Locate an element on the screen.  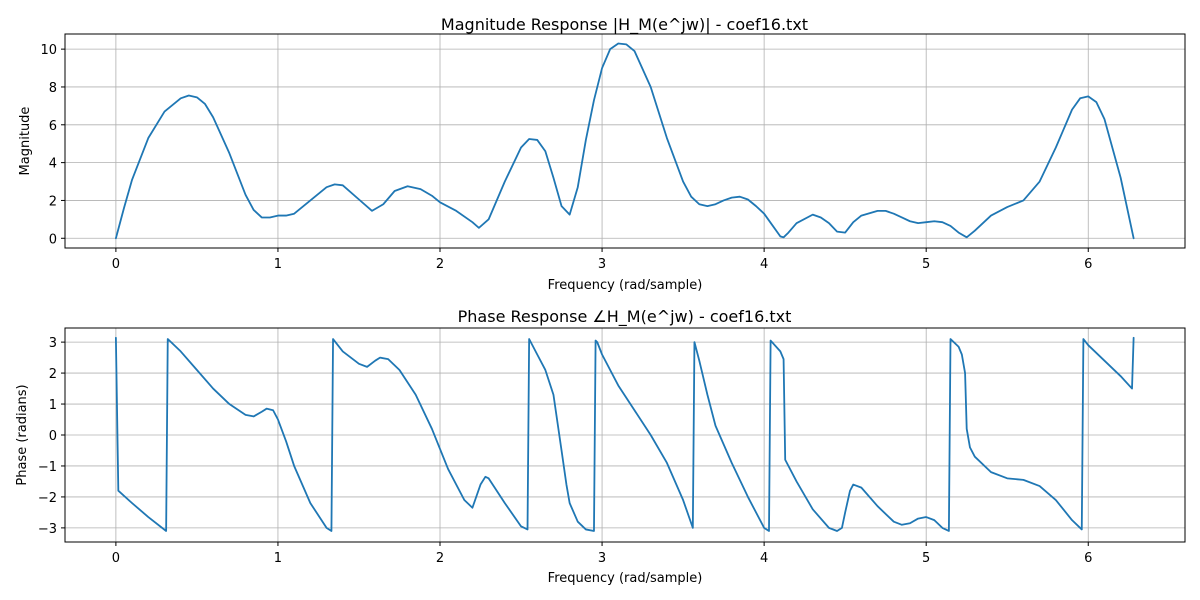
magnitude-y-tick-label: 8 is located at coordinates (53, 88).